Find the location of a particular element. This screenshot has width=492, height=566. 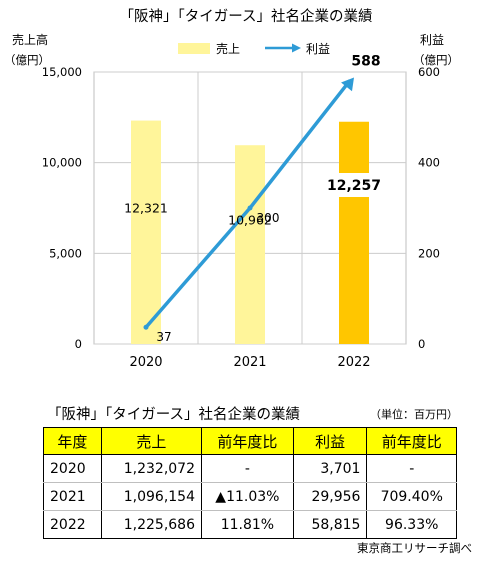

left-axis-label: 売上高 is located at coordinates (30, 39).